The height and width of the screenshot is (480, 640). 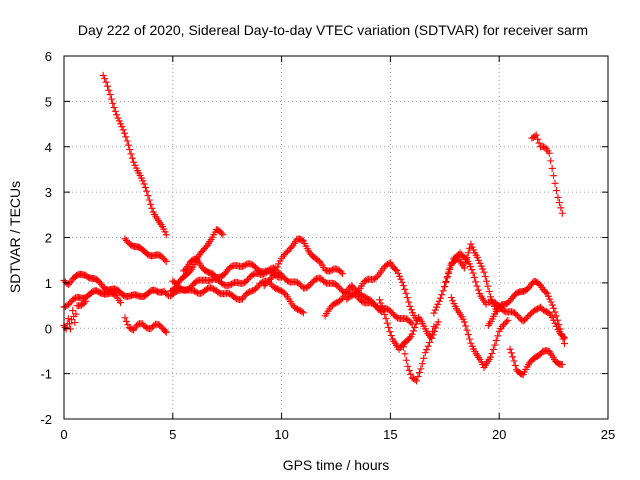 What do you see at coordinates (281, 434) in the screenshot?
I see `x-tick-label: 10` at bounding box center [281, 434].